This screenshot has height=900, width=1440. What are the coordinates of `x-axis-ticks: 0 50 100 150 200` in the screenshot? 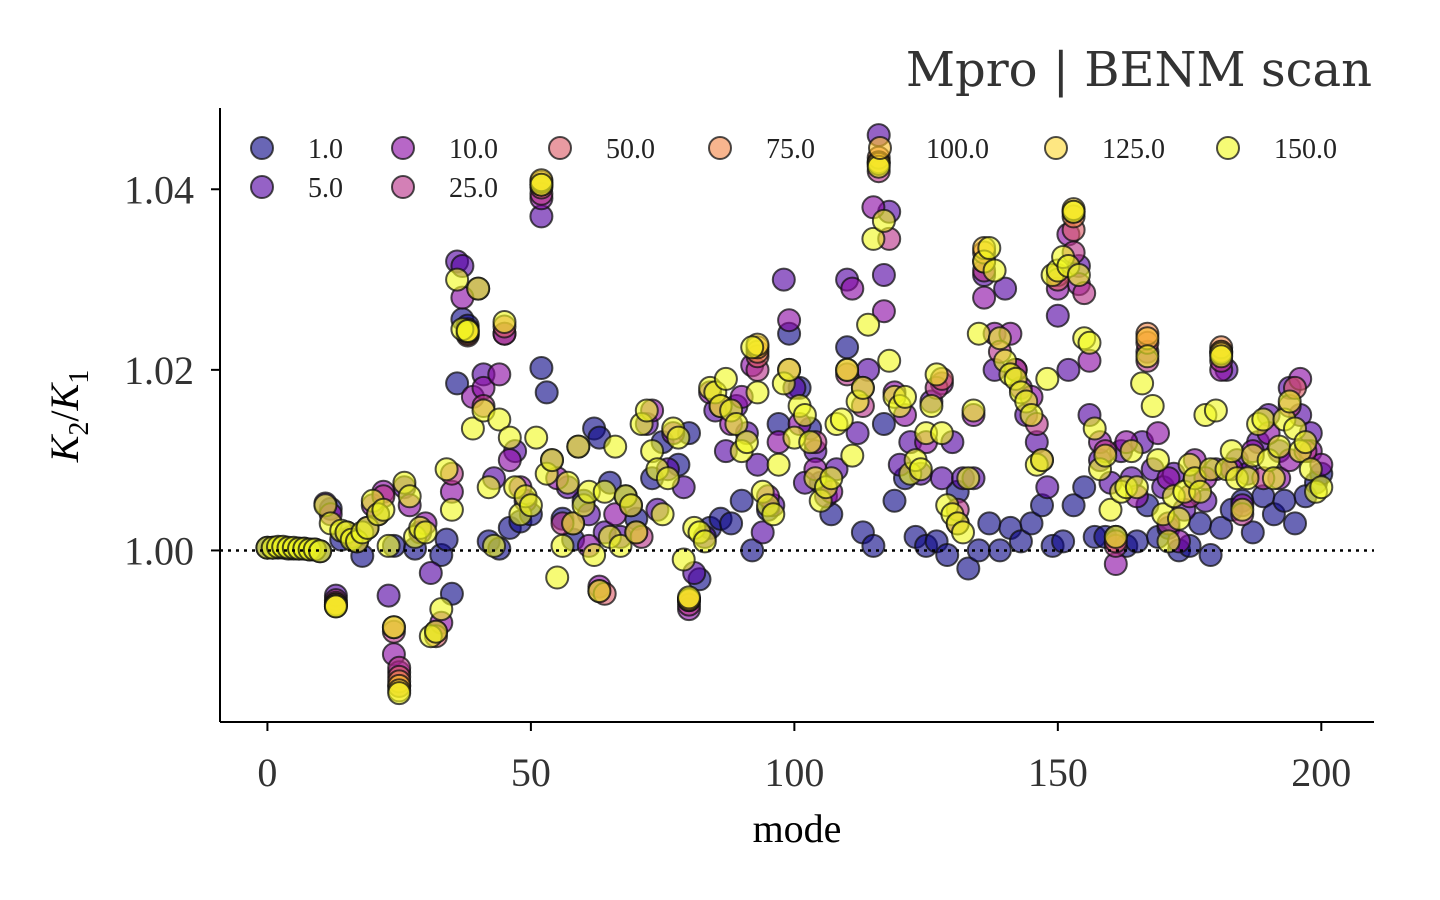 It's located at (804, 758).